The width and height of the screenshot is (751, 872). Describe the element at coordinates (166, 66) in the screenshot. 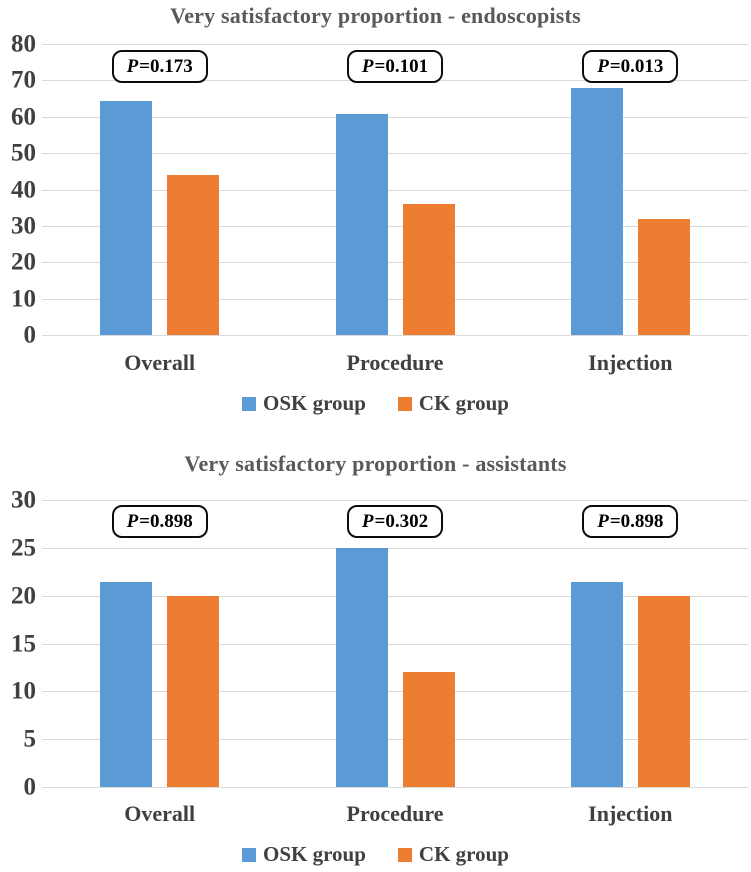

I see `p-value-text: =0.173` at that location.